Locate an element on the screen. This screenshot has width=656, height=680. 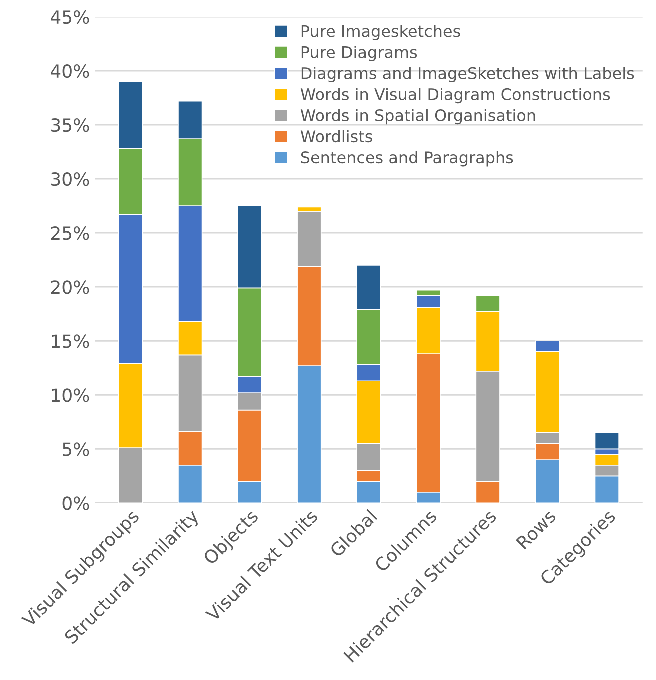
legend-label: Pure Diagrams is located at coordinates (360, 54).